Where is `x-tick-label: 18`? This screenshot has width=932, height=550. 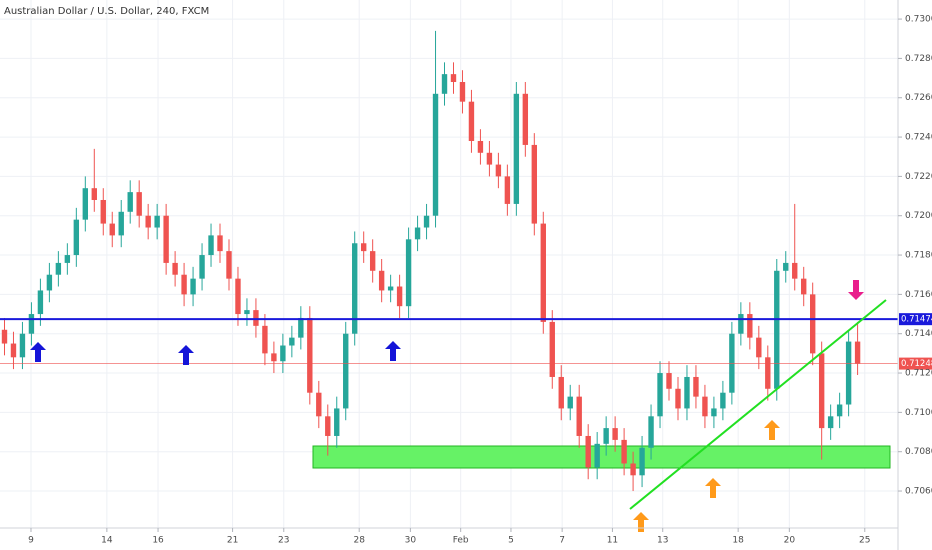
x-tick-label: 18 is located at coordinates (738, 541).